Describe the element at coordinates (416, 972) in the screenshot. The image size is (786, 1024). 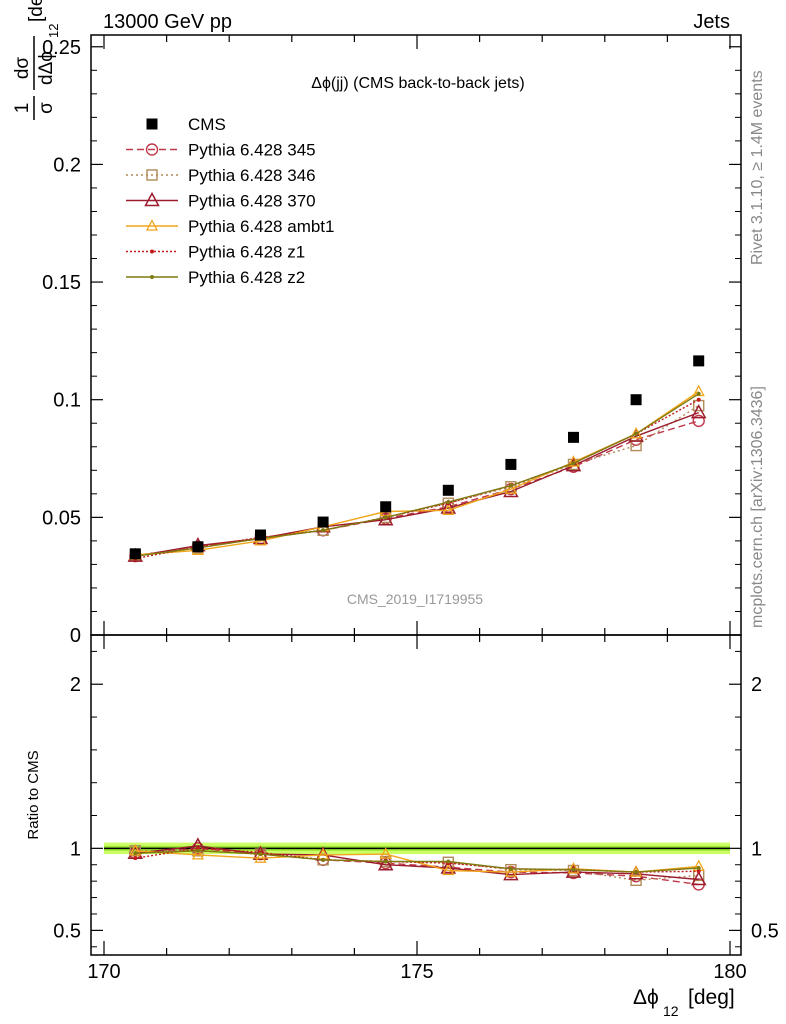
I see `x-tick-label: 175` at that location.